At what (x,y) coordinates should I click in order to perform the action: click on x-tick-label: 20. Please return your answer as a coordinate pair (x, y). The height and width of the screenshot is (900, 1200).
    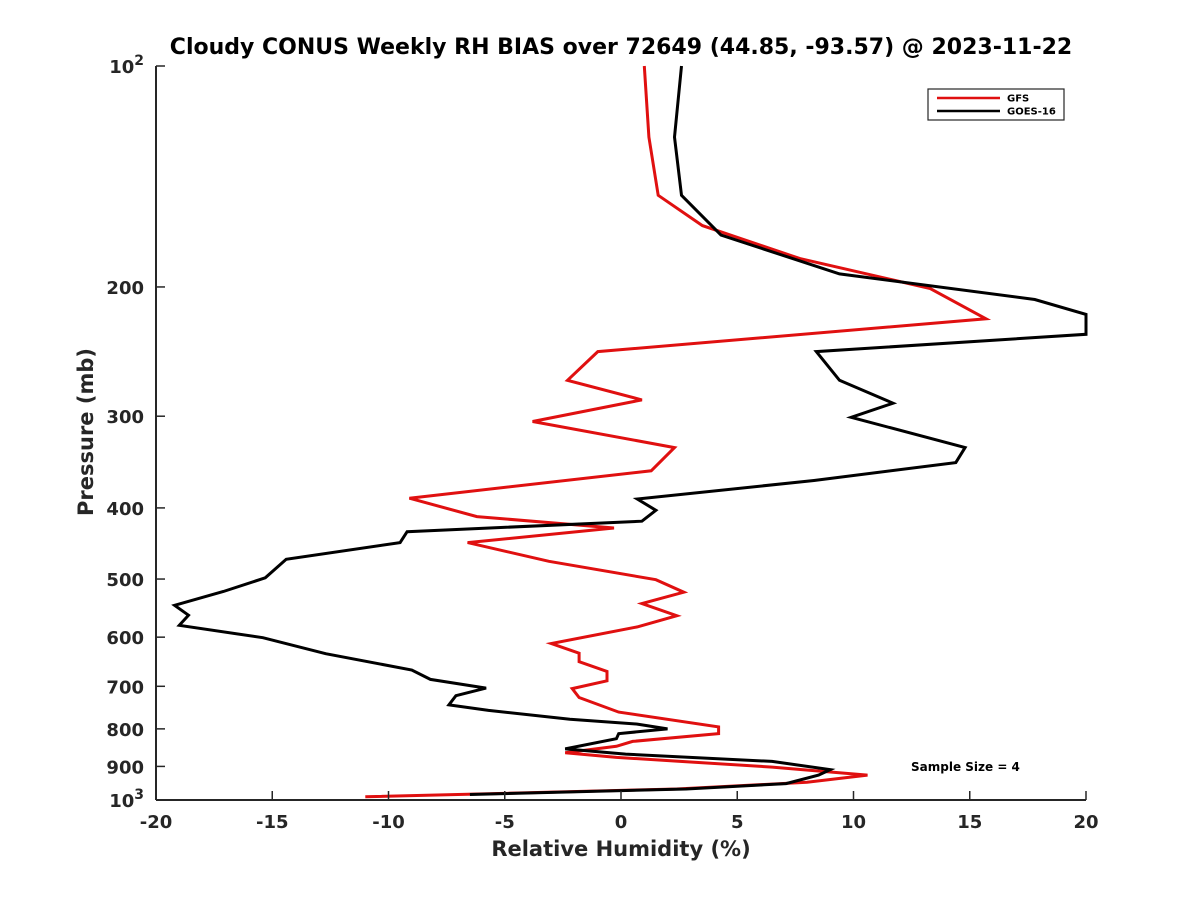
    Looking at the image, I should click on (1085, 822).